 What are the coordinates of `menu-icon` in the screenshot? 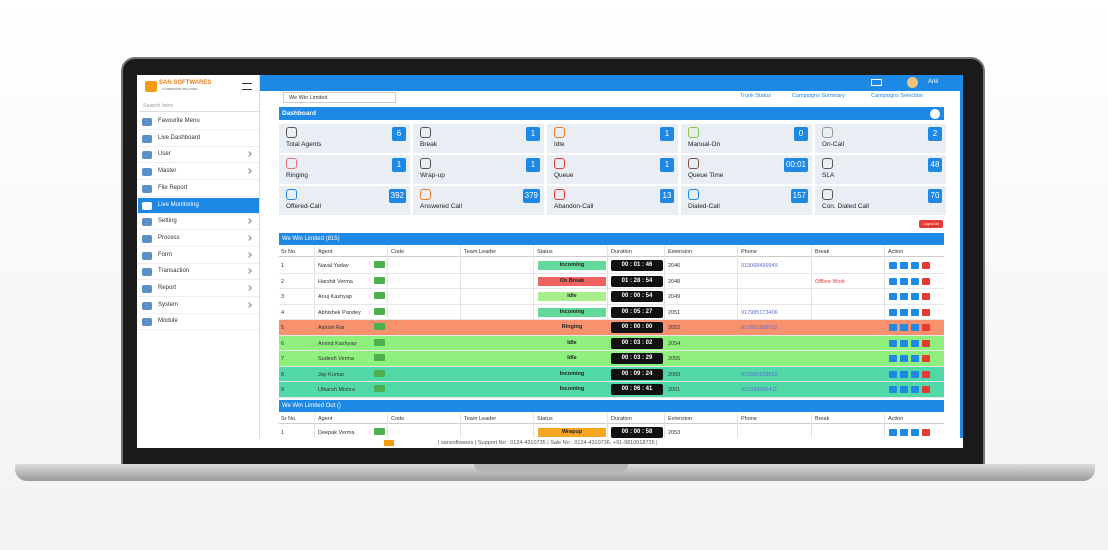 It's located at (147, 289).